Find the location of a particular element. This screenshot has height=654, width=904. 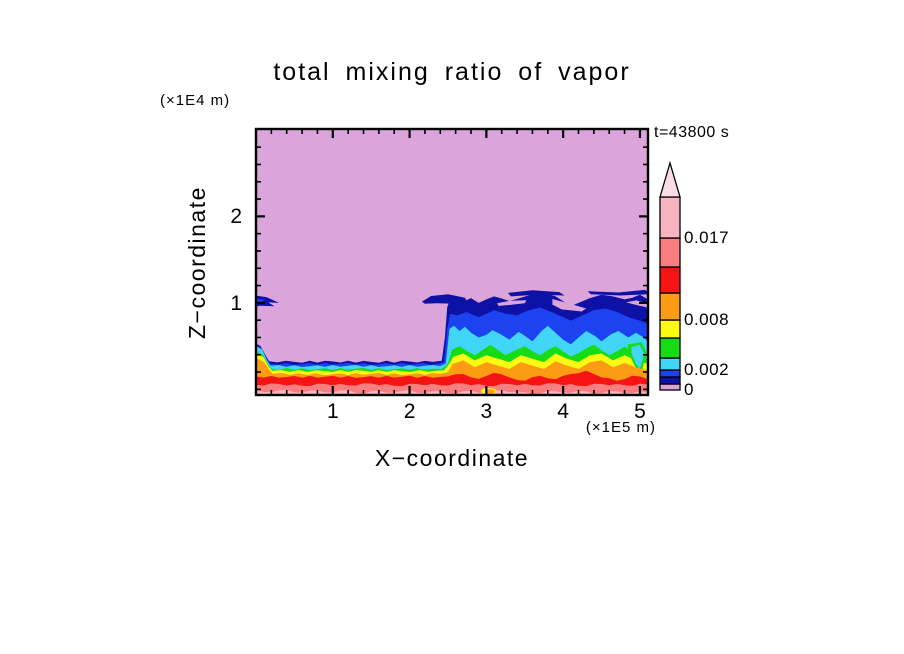

z-tick-label-1: 1 is located at coordinates (236, 303).